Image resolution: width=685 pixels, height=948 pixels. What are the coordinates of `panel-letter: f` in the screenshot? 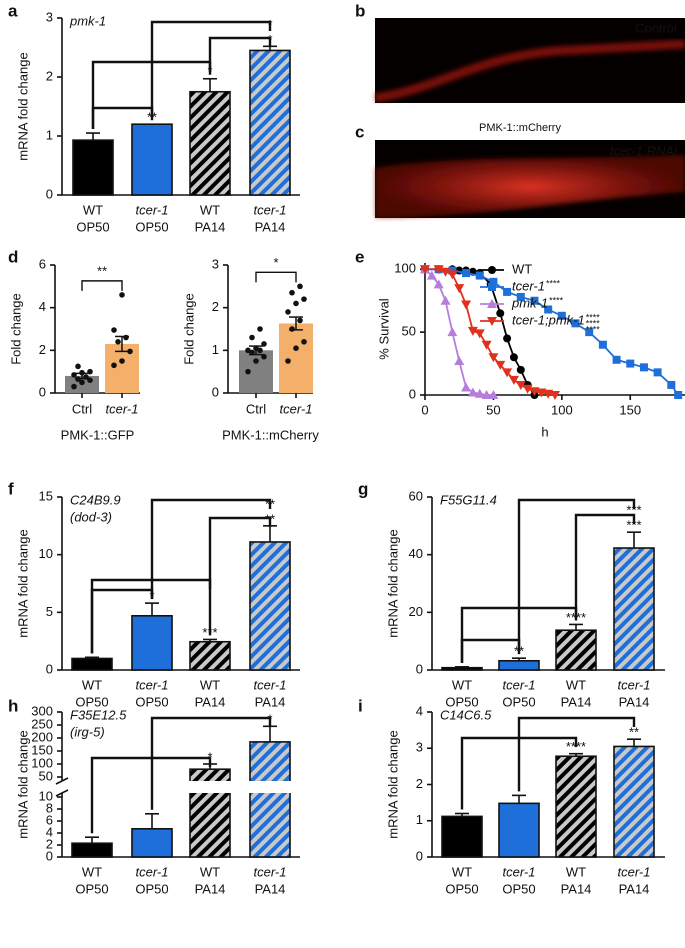 It's located at (11, 488).